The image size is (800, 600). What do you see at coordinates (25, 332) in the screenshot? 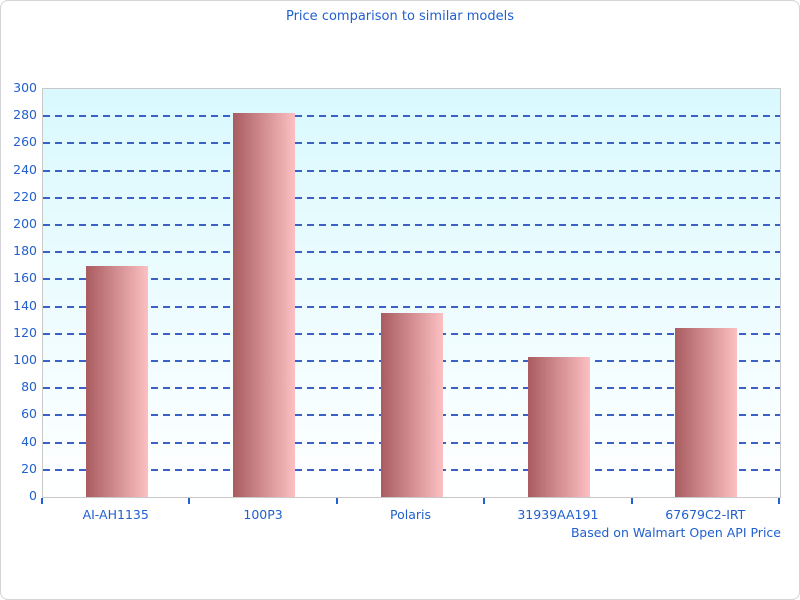
I see `y-tick-label-120: 120` at bounding box center [25, 332].